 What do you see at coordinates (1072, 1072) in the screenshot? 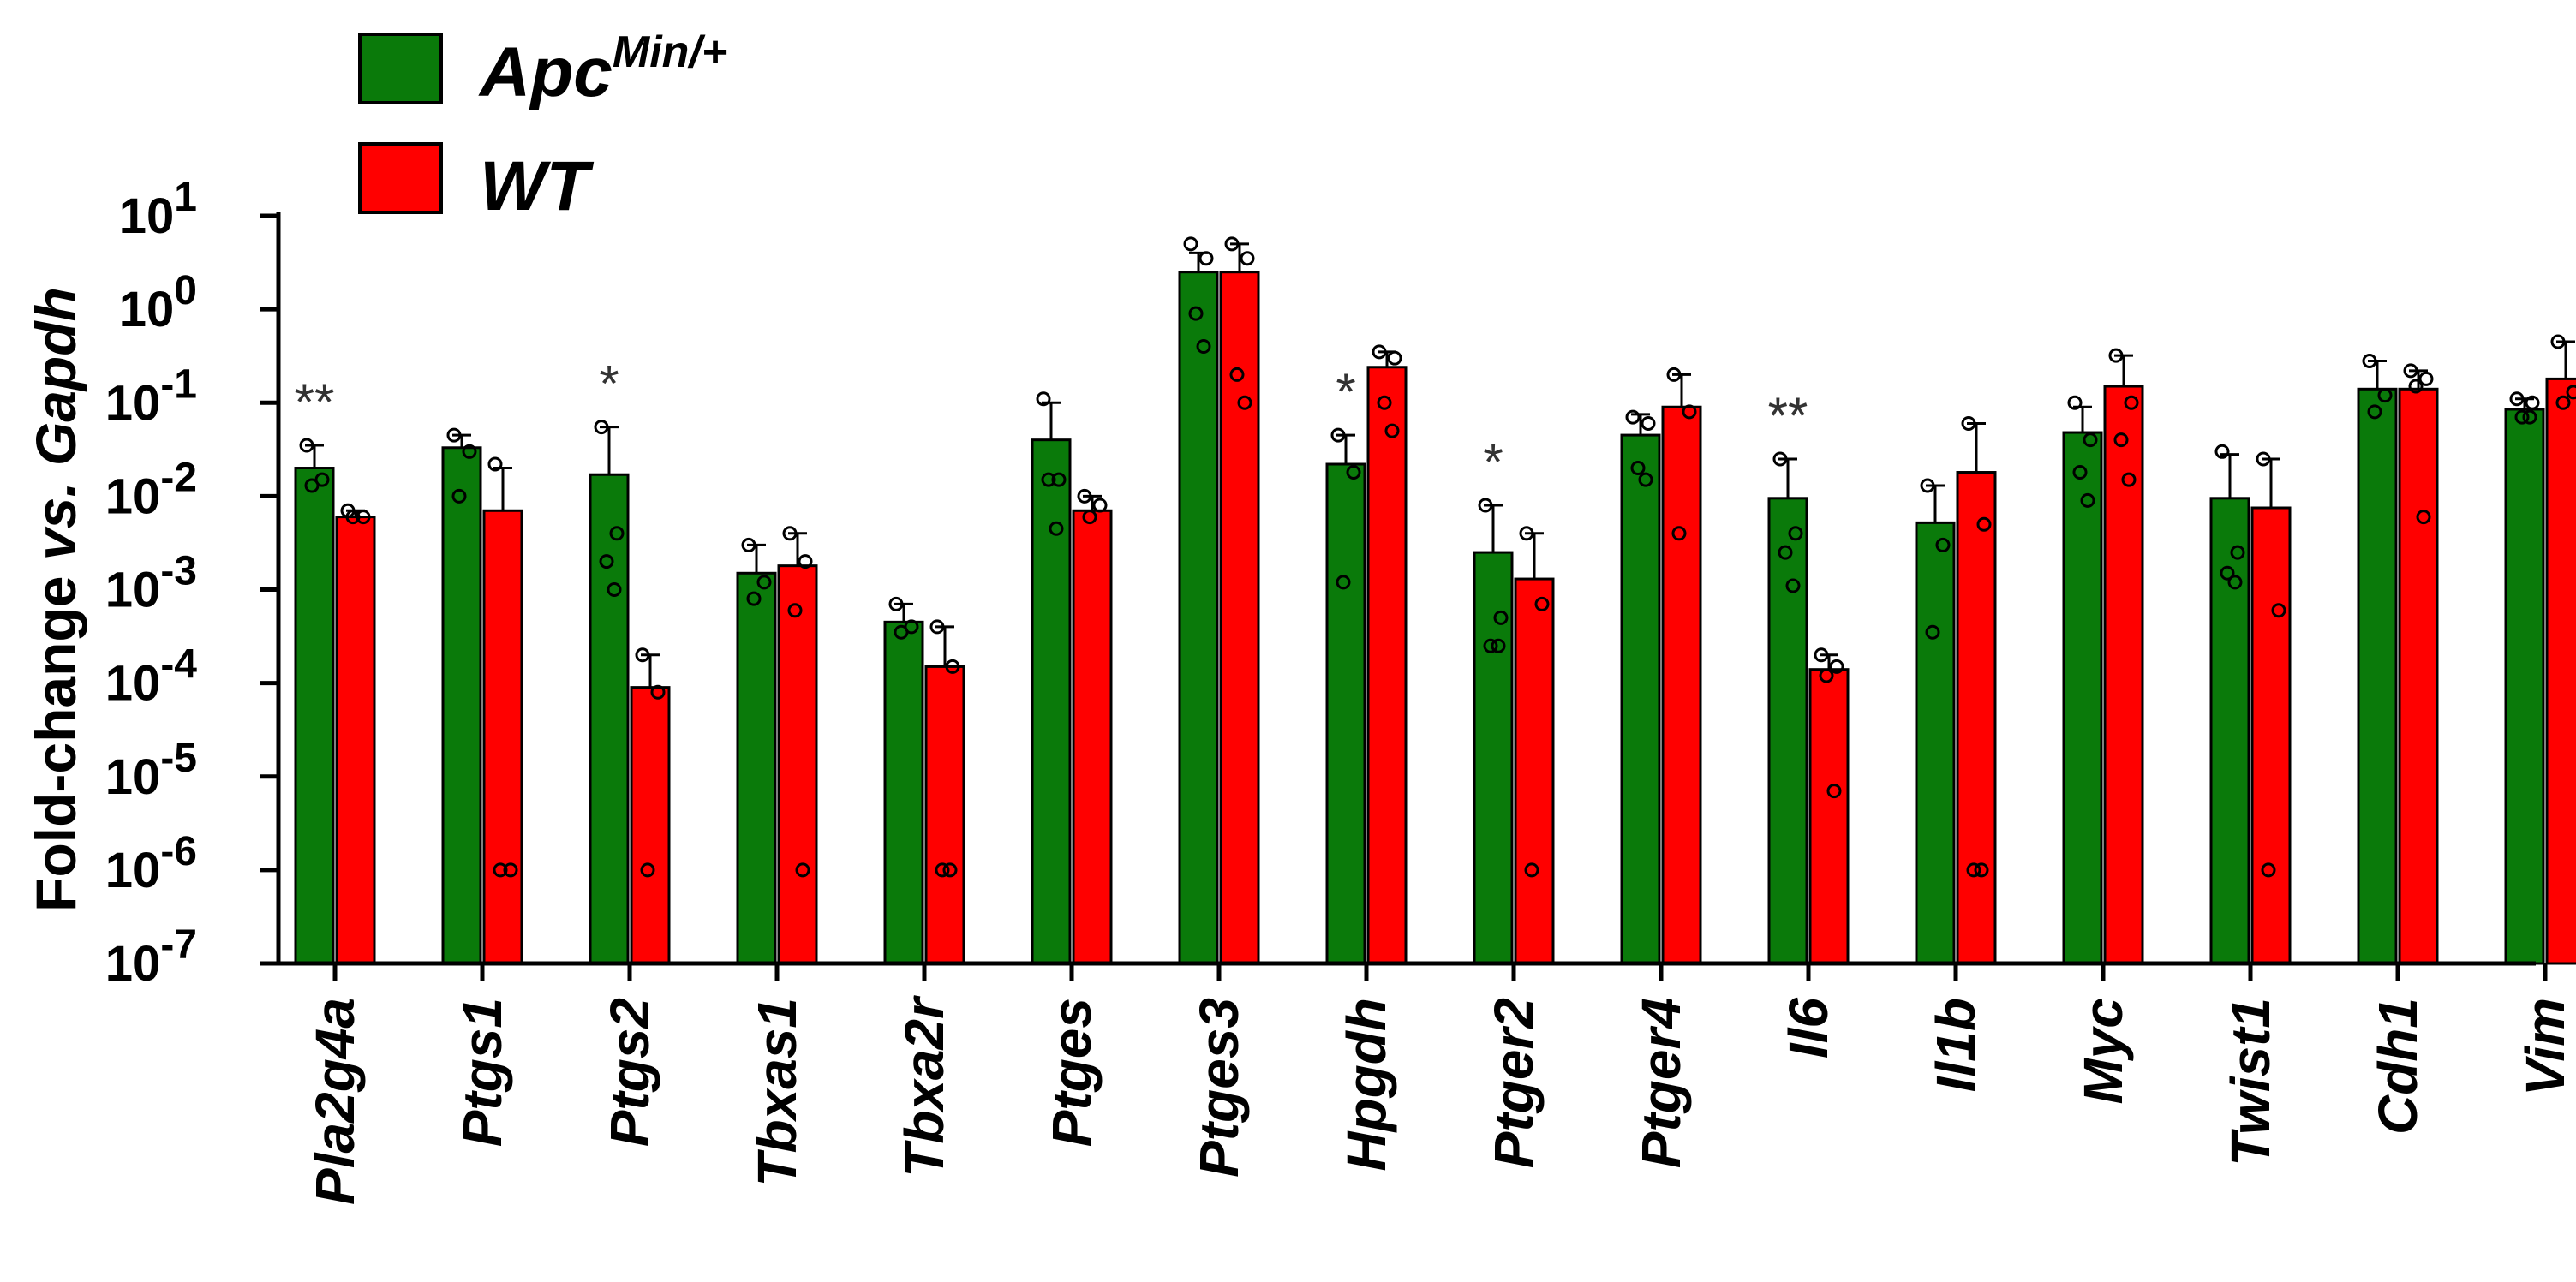
I see `x-tick-label: Ptges` at bounding box center [1072, 1072].